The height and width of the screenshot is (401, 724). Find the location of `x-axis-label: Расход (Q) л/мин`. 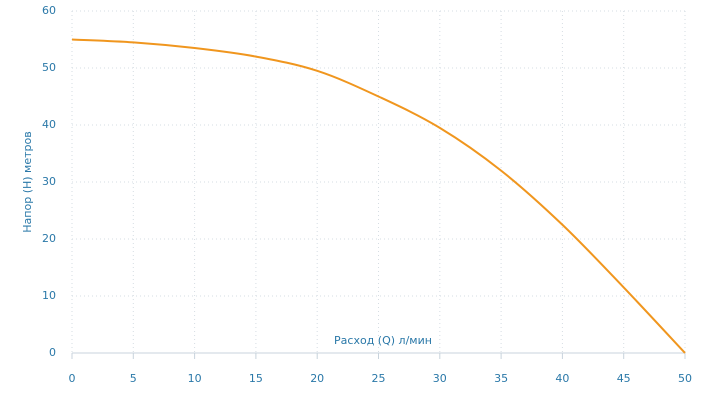

x-axis-label: Расход (Q) л/мин is located at coordinates (383, 340).